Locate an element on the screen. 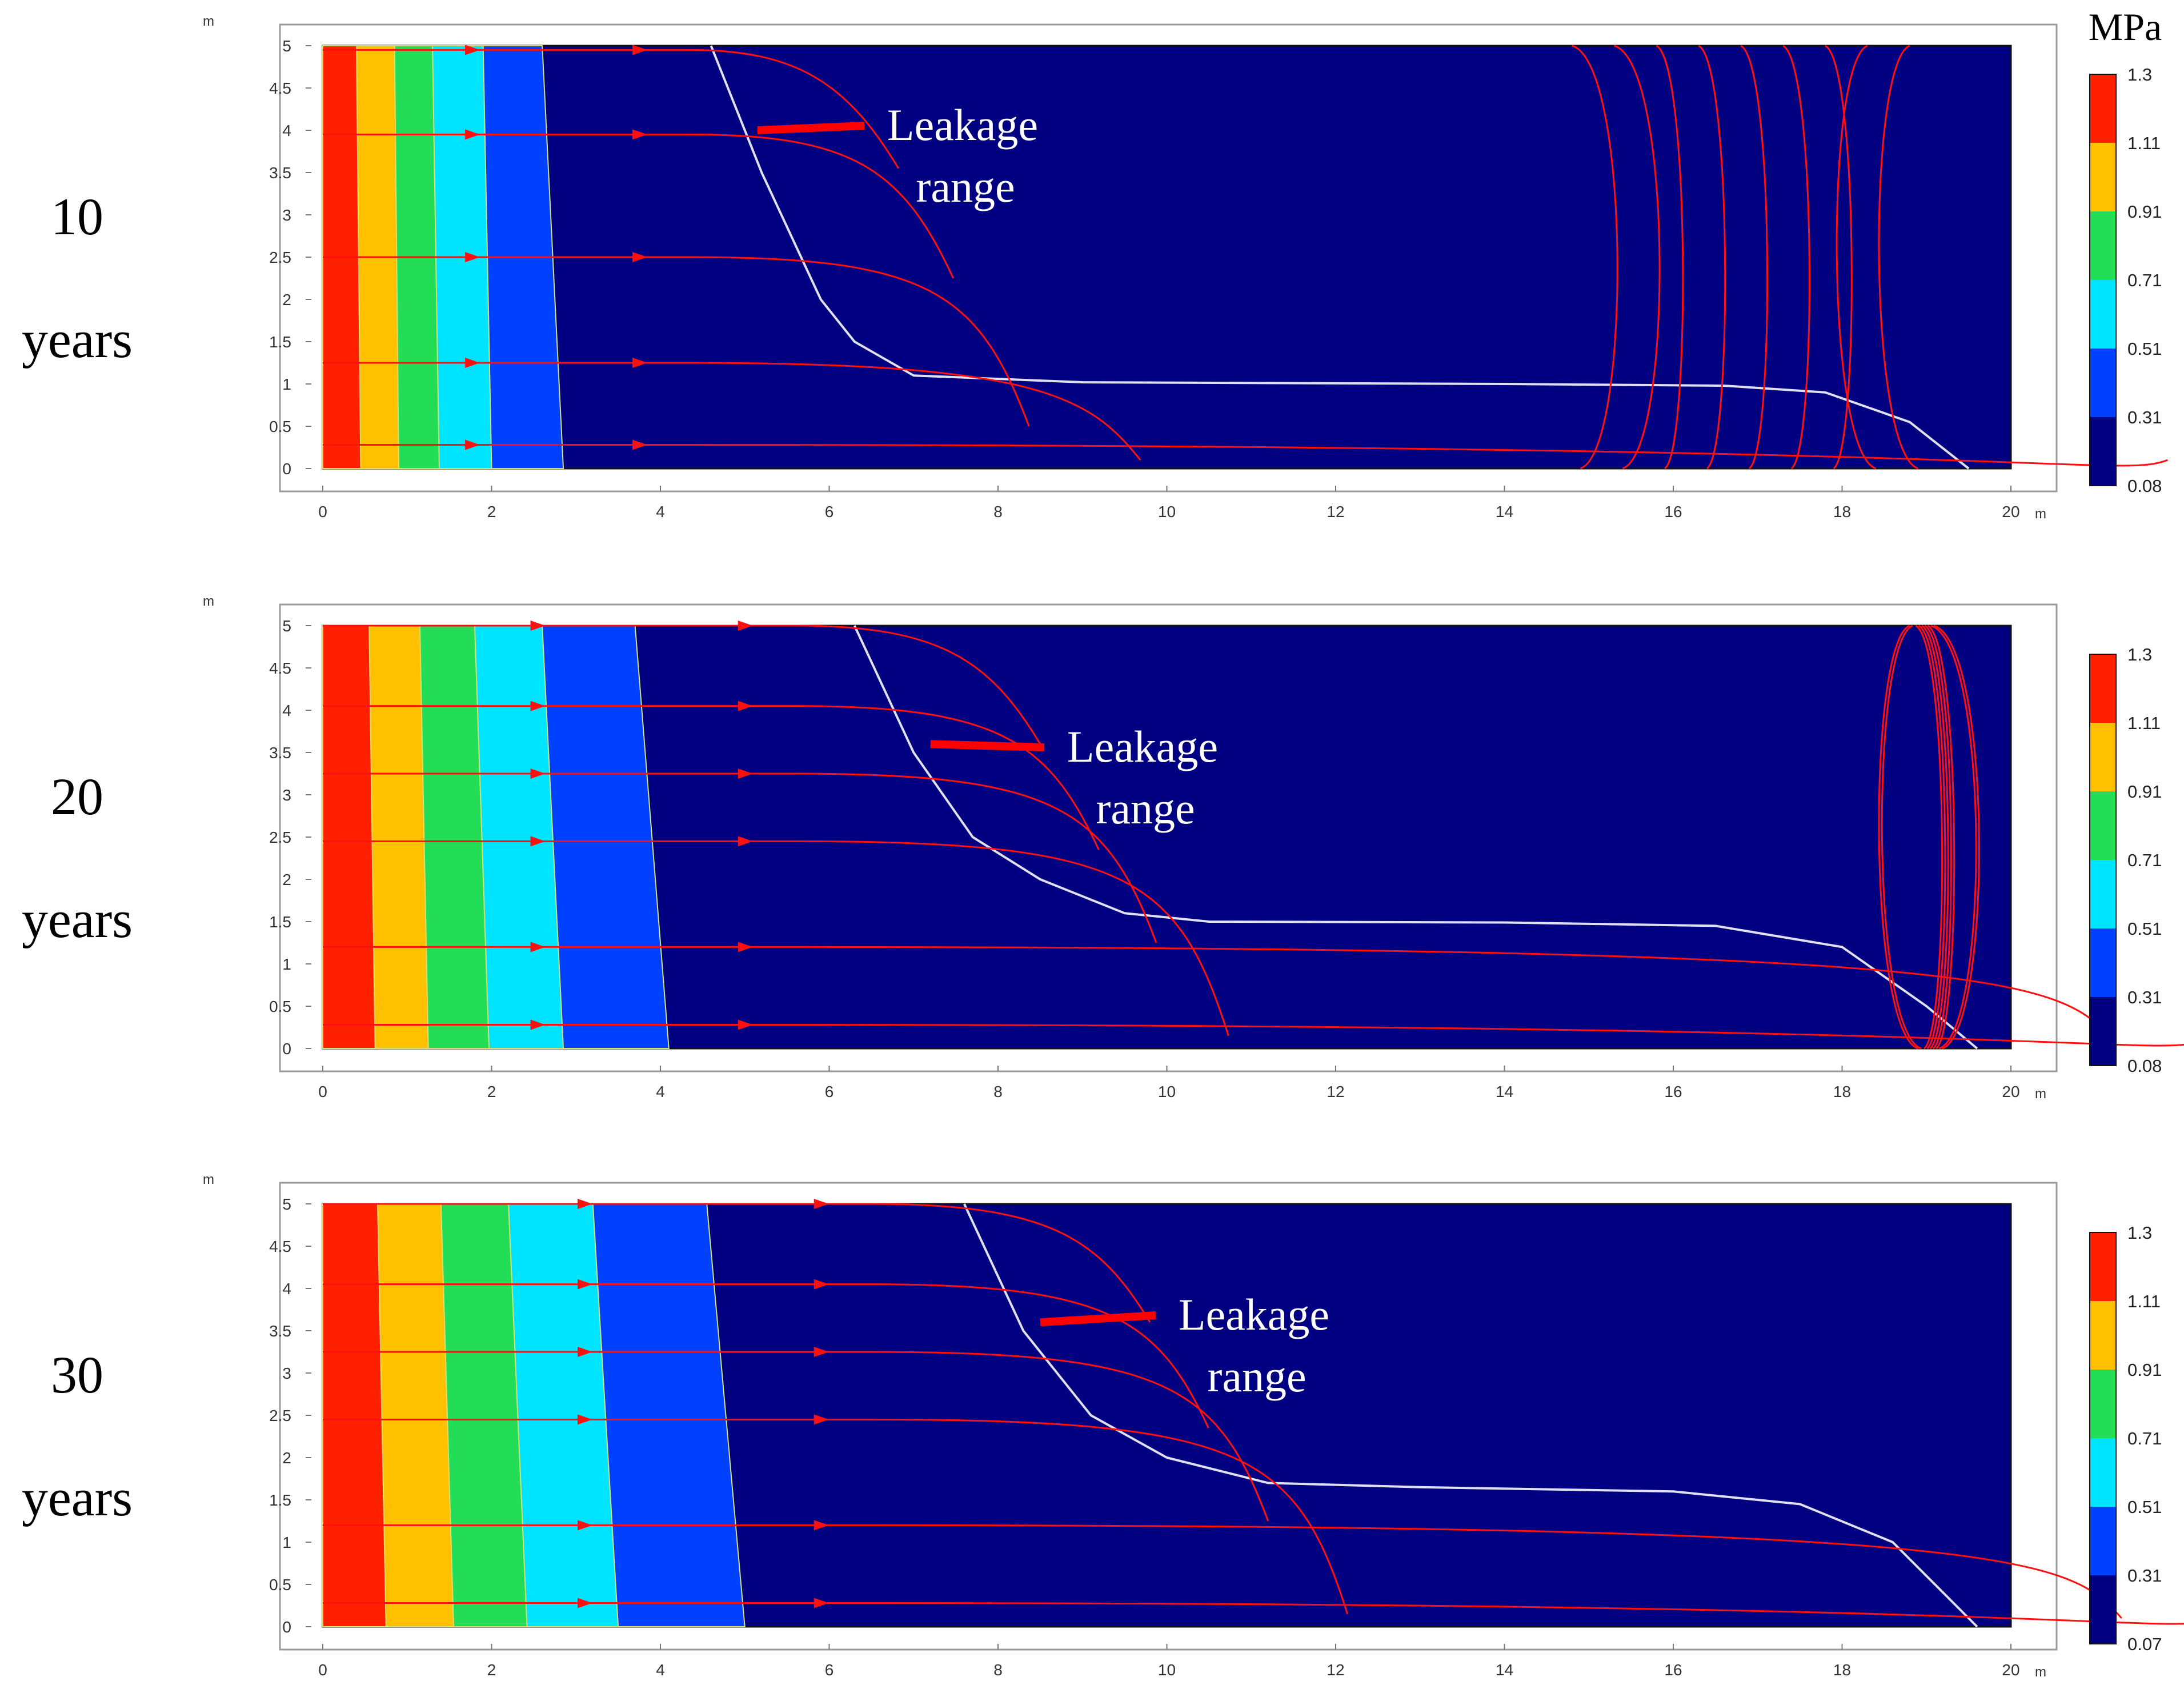 The width and height of the screenshot is (2184, 1693). colorbar-tick-label: 0.08 is located at coordinates (2144, 1066).